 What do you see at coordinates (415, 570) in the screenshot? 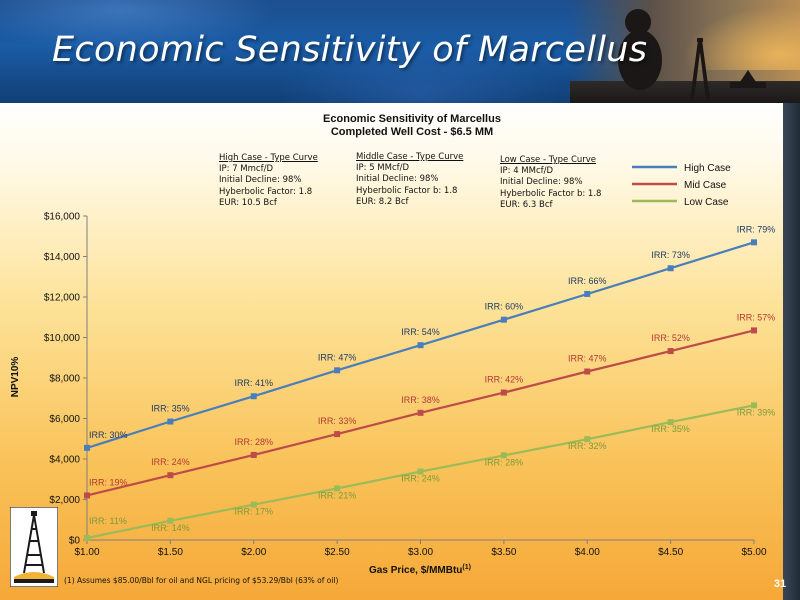
I see `x-axis-label-text: Gas Price, $/MMBtu` at bounding box center [415, 570].